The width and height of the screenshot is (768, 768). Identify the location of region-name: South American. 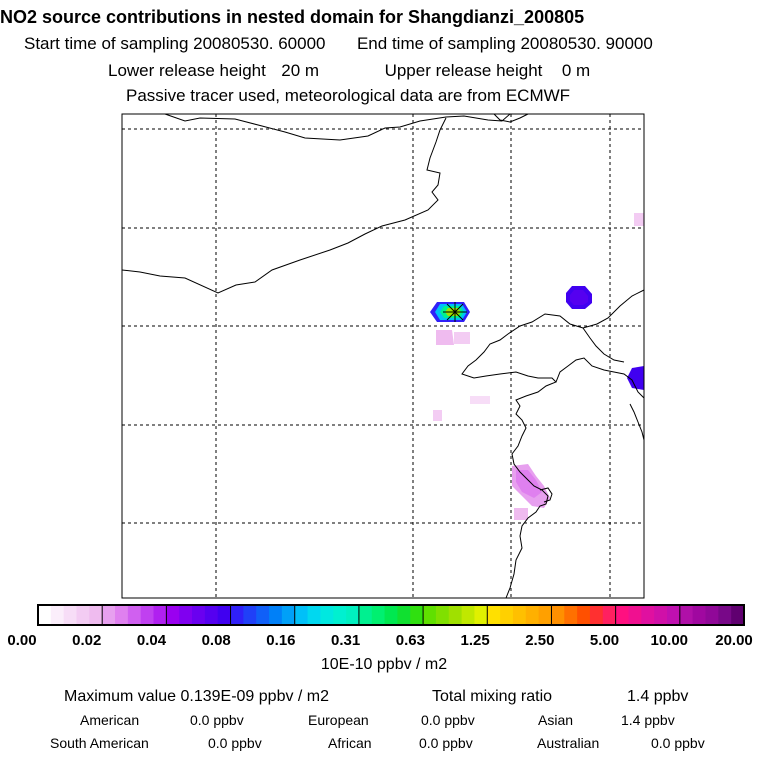
(99, 743).